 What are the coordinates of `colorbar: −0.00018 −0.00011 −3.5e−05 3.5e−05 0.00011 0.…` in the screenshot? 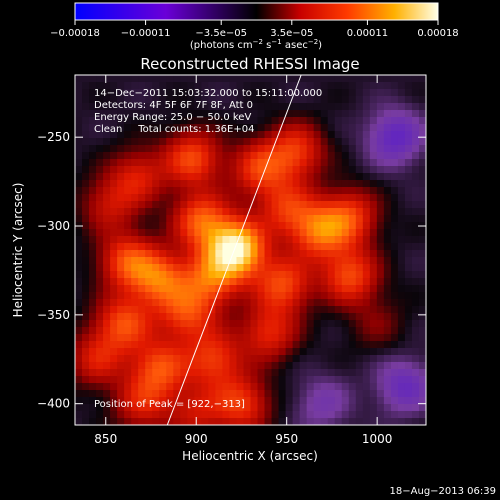 It's located at (254, 26).